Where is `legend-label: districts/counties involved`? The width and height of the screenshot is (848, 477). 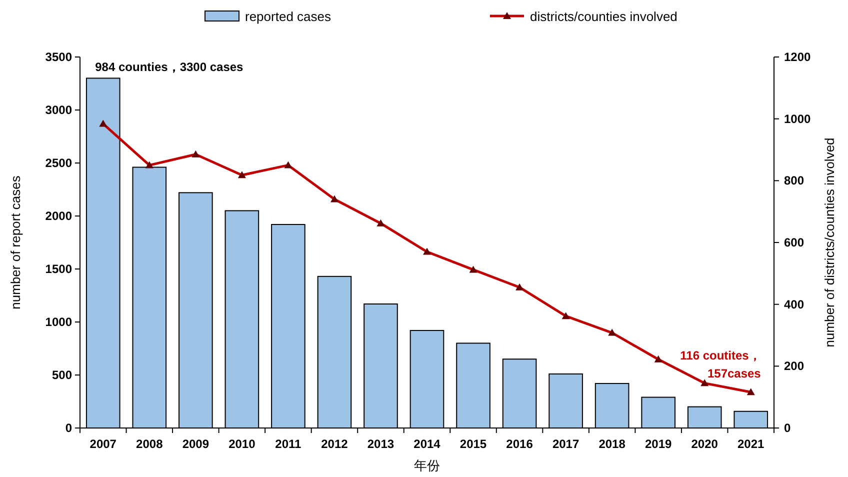 legend-label: districts/counties involved is located at coordinates (604, 16).